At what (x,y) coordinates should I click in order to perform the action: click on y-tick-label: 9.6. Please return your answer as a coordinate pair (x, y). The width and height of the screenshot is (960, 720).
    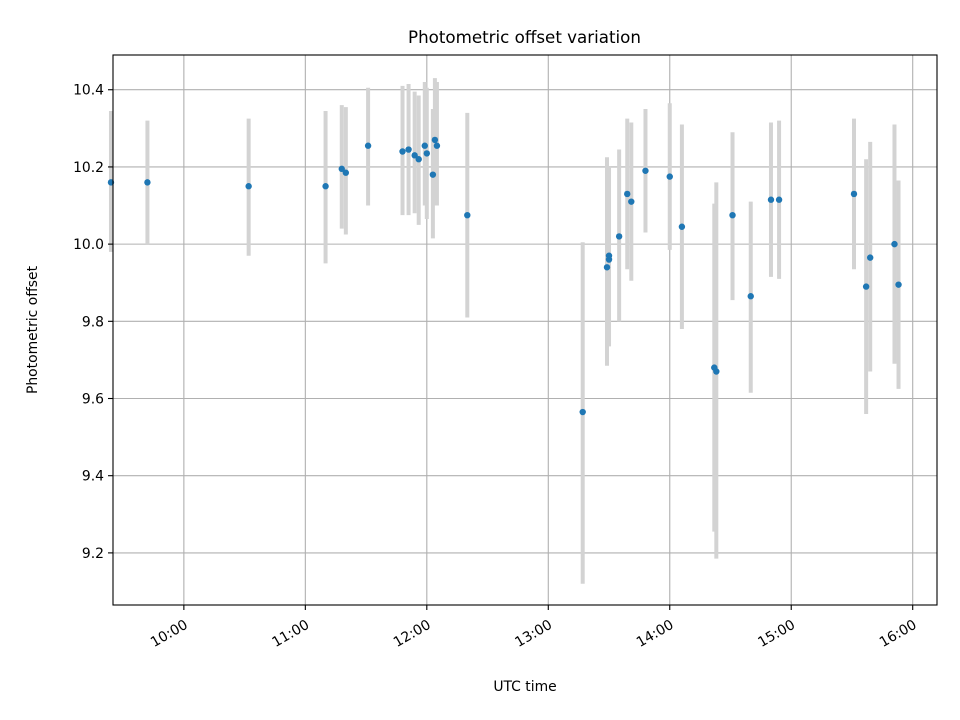
    Looking at the image, I should click on (93, 400).